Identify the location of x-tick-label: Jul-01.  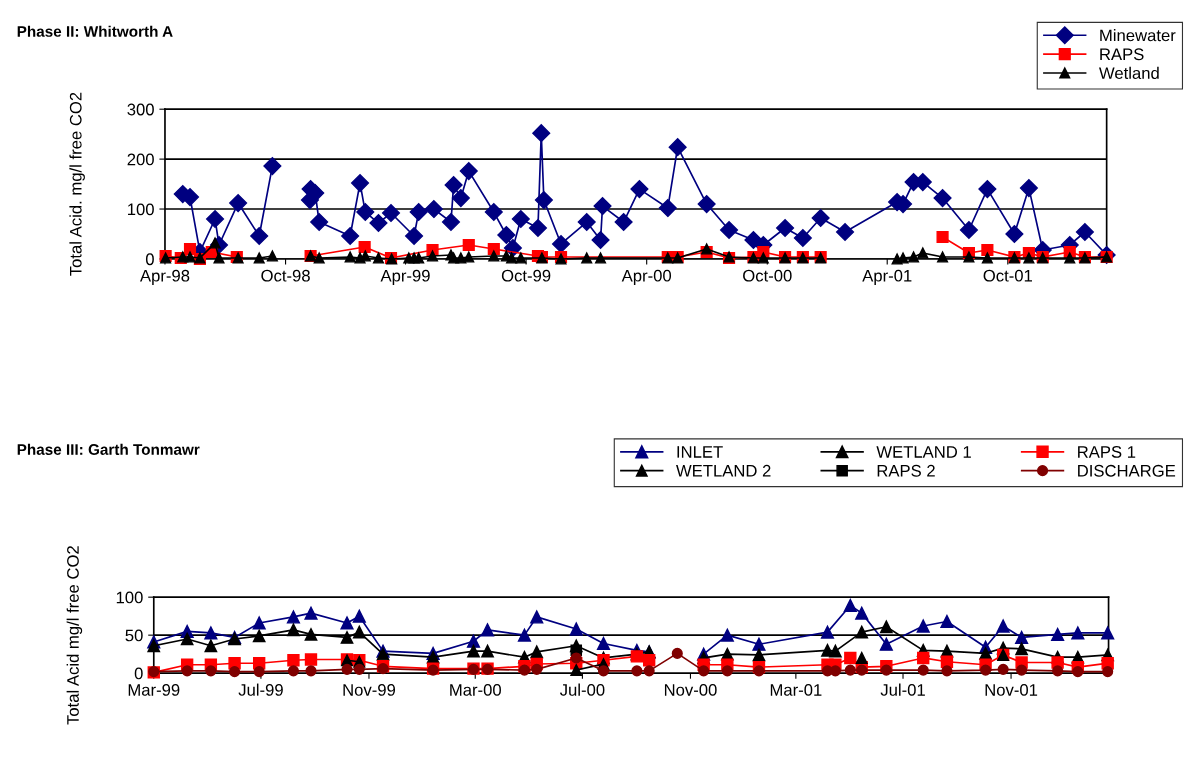
(902, 689).